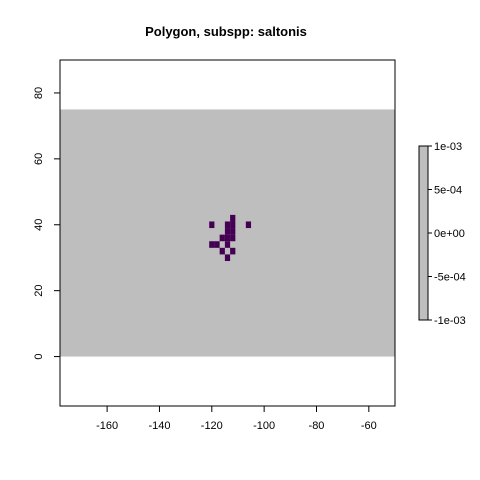 The image size is (480, 480). Describe the element at coordinates (450, 278) in the screenshot. I see `legend-tick-label: -5e-04` at that location.